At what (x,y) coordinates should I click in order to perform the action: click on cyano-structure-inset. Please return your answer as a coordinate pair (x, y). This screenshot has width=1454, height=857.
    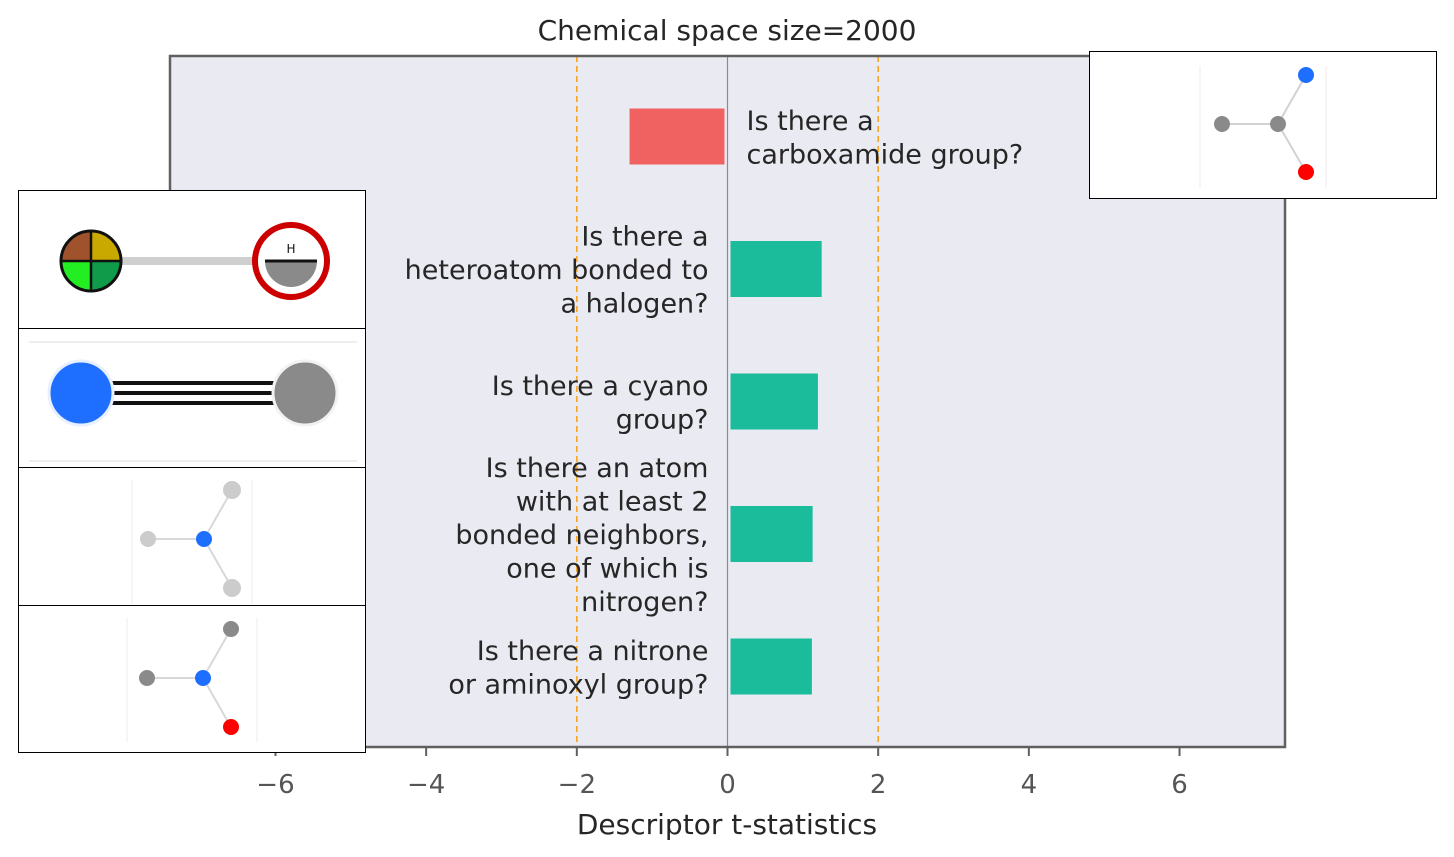
    Looking at the image, I should click on (192, 398).